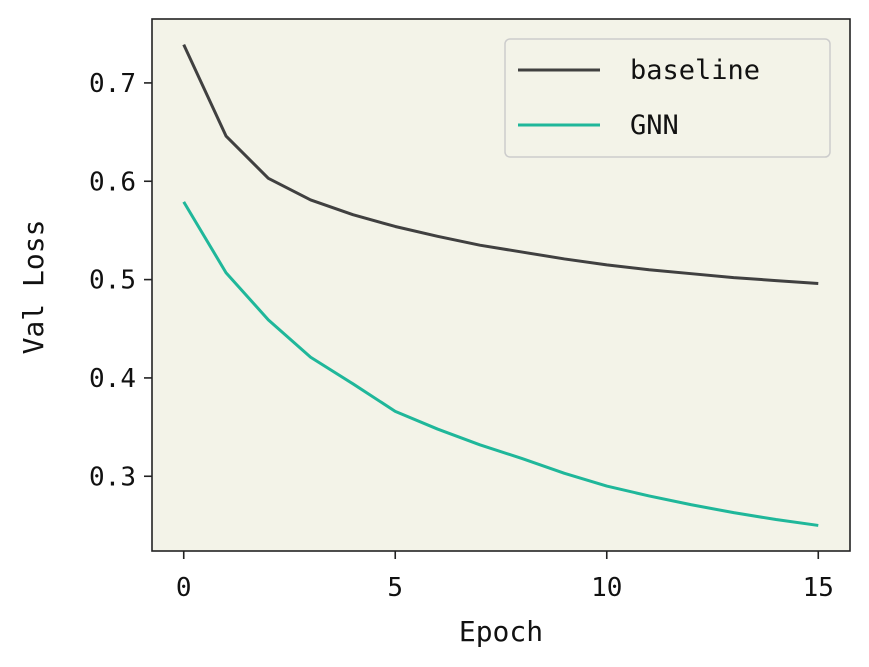  What do you see at coordinates (501, 631) in the screenshot?
I see `x-axis-title: Epoch` at bounding box center [501, 631].